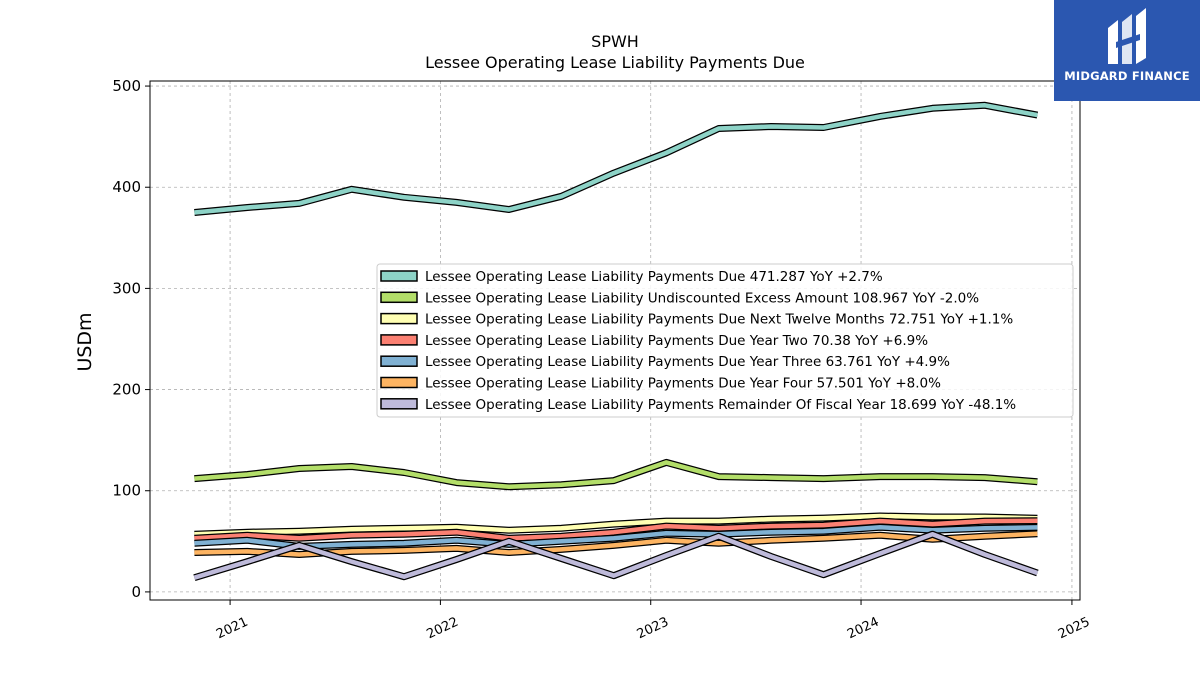 This screenshot has width=1200, height=675. I want to click on y-tick-label: 400, so click(126, 187).